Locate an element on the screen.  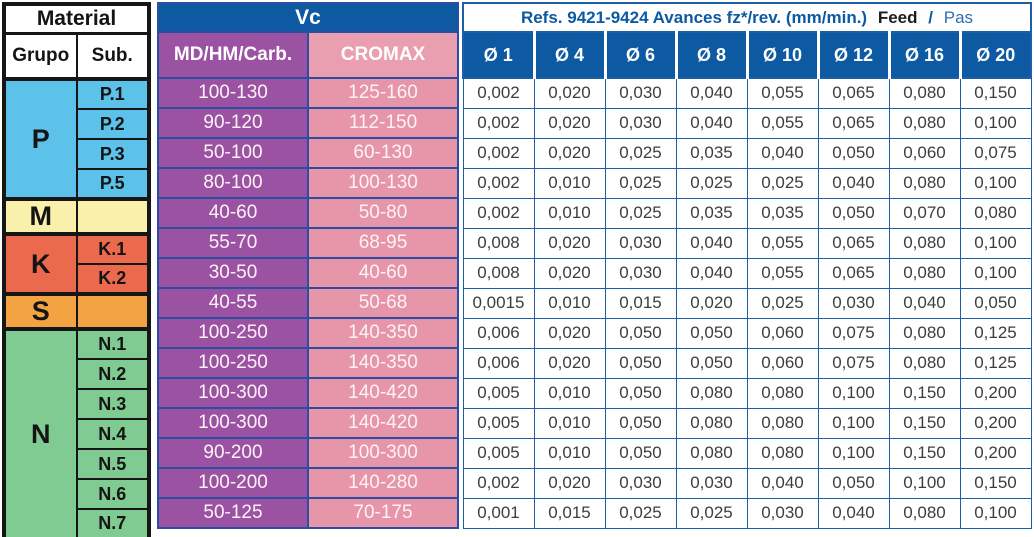
vc-cromax-cell: 40-60 is located at coordinates (383, 273).